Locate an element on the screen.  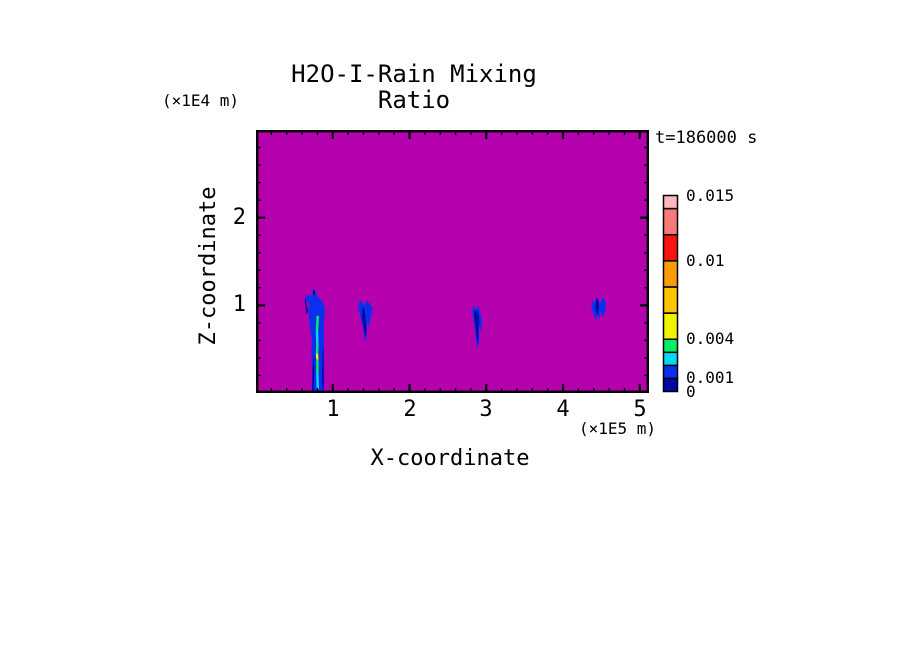
rain-cell-3-navy-region is located at coordinates (477, 326).